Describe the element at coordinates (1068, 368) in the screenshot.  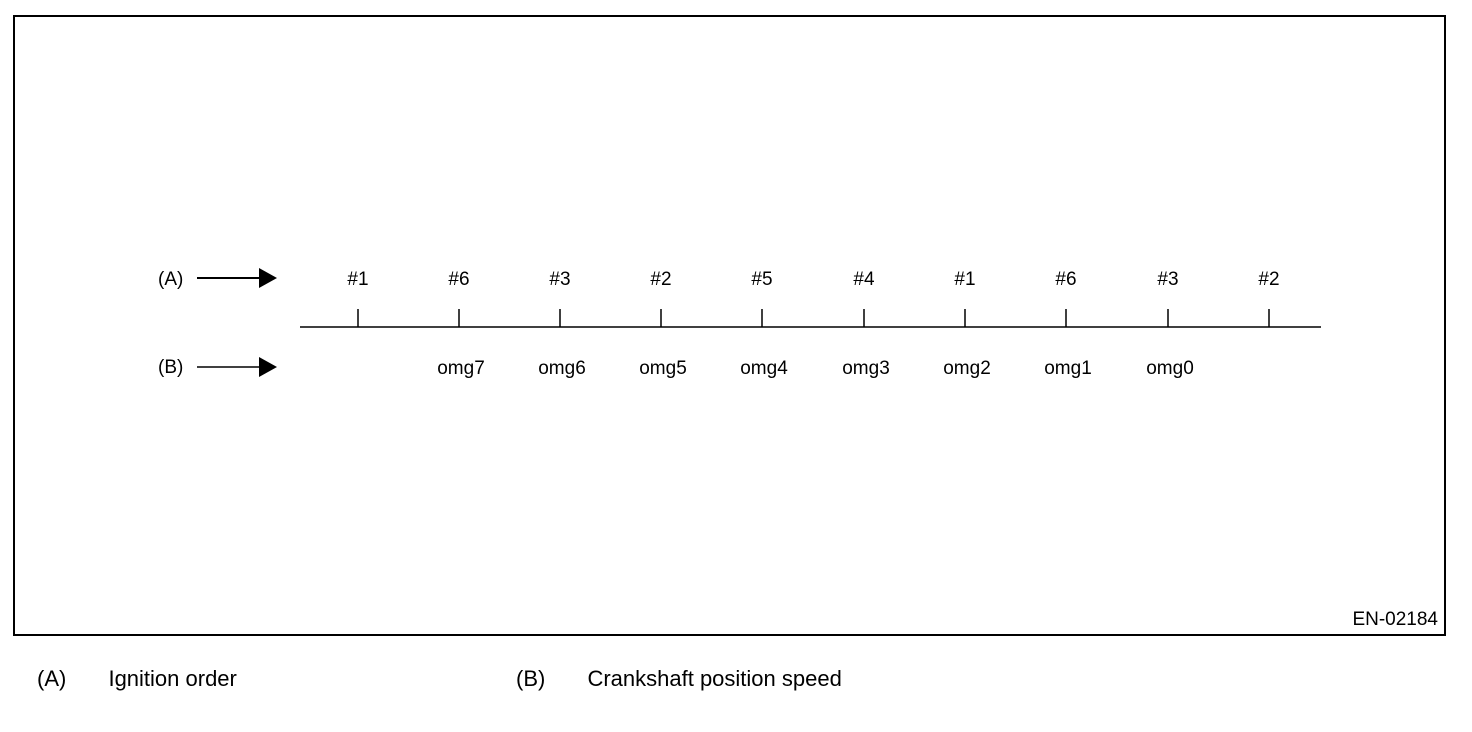
I see `crankshaft-speed-label: omg1` at that location.